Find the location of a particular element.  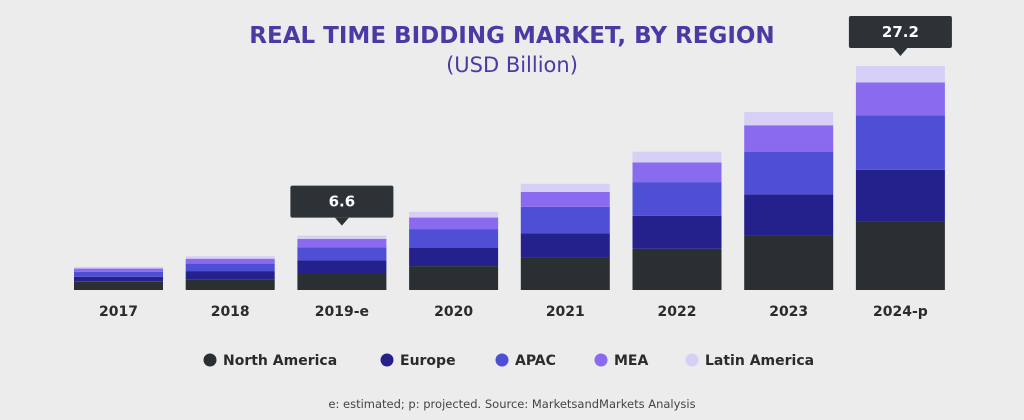

bar-2019-e-apac is located at coordinates (342, 254).